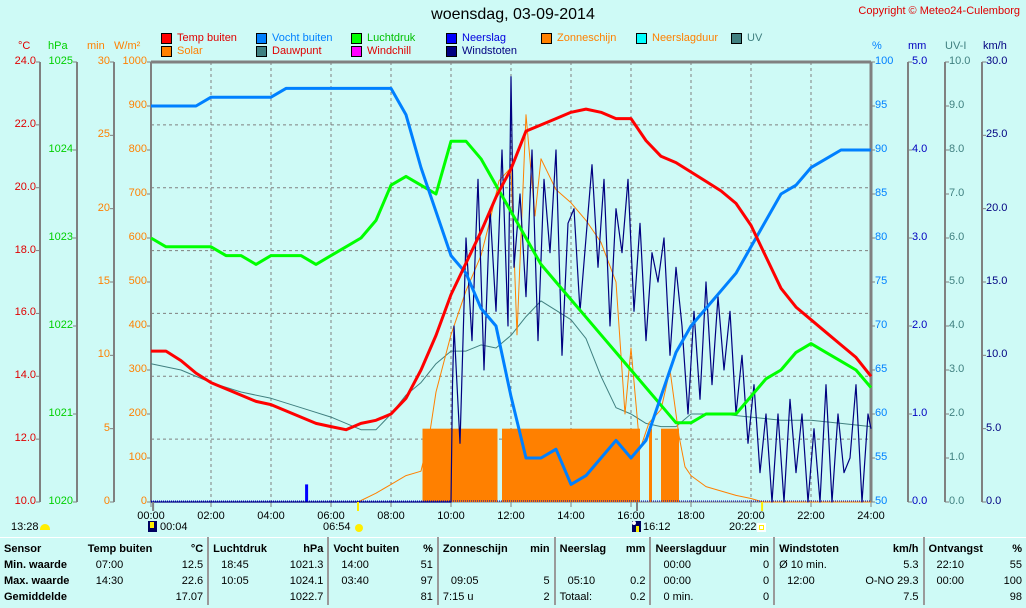 Image resolution: width=1026 pixels, height=608 pixels. Describe the element at coordinates (137, 369) in the screenshot. I see `axis-tick-solar: 300` at that location.